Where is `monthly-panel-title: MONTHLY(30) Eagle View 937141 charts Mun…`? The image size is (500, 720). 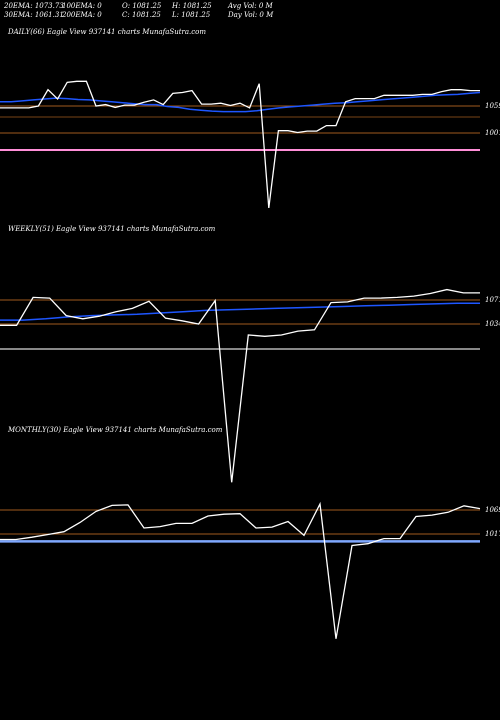
monthly-panel-title: MONTHLY(30) Eagle View 937141 charts Mun… is located at coordinates (115, 430).